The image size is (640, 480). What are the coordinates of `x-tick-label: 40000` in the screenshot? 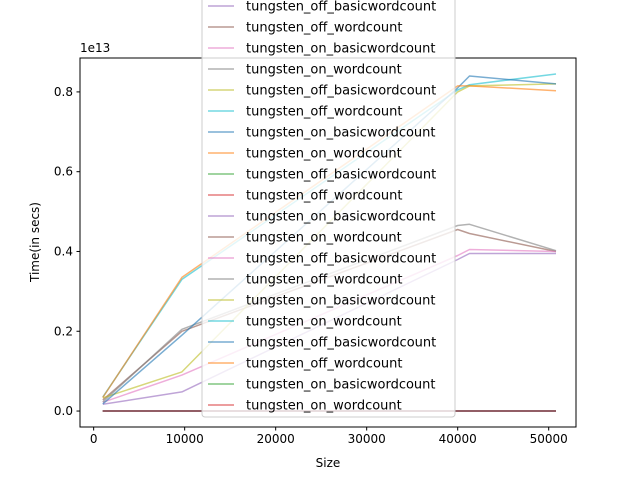 It's located at (458, 439).